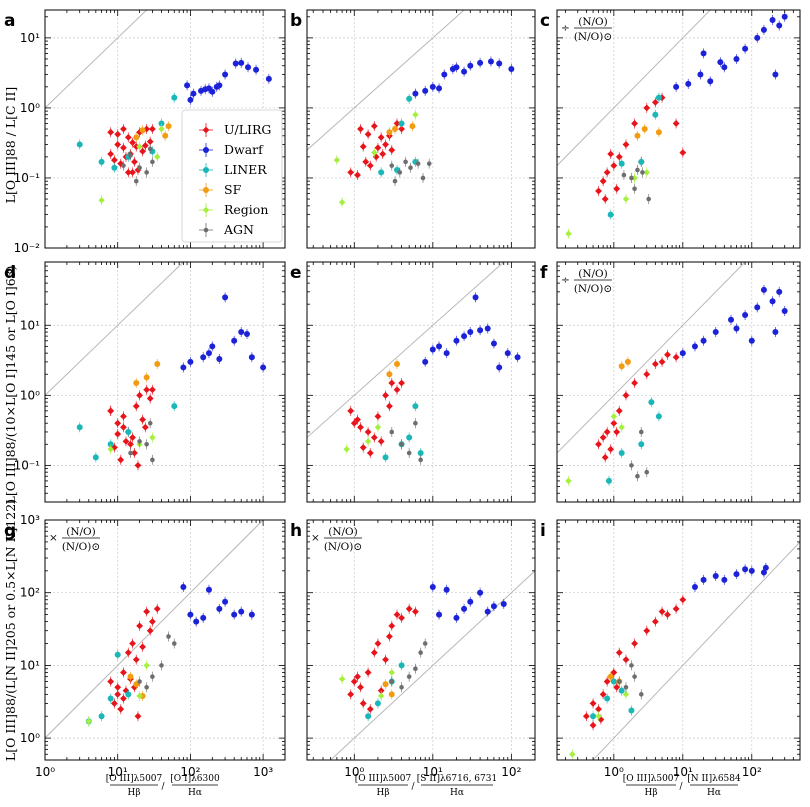 The height and width of the screenshot is (807, 810). What do you see at coordinates (10, 273) in the screenshot?
I see `panel-label-d: d` at bounding box center [10, 273].